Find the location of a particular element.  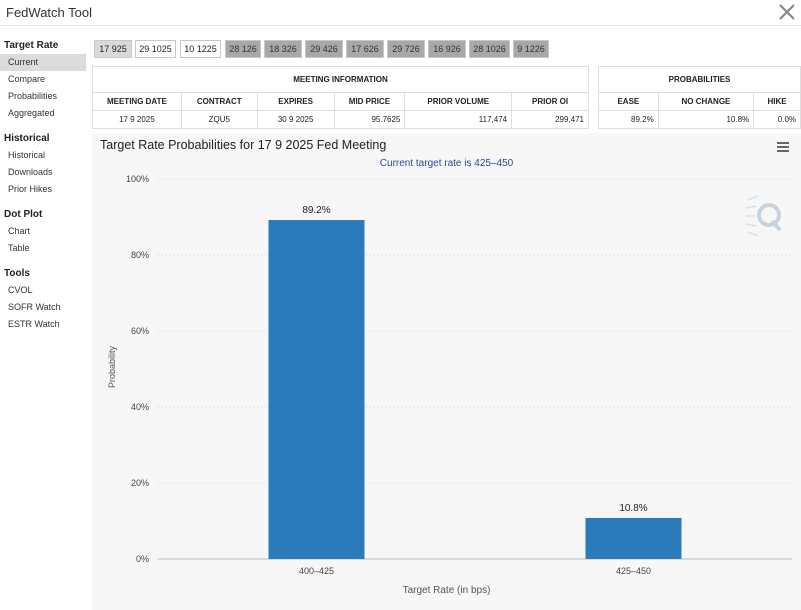

sidebar-item-cvol: CVOL is located at coordinates (20, 290).